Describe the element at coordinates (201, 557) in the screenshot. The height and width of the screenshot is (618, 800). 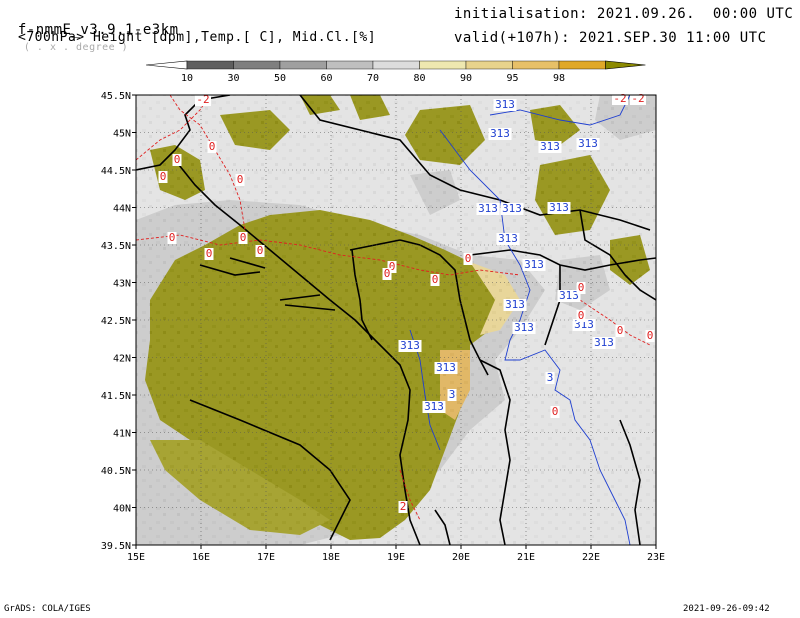
I see `lon-label: 16E` at that location.